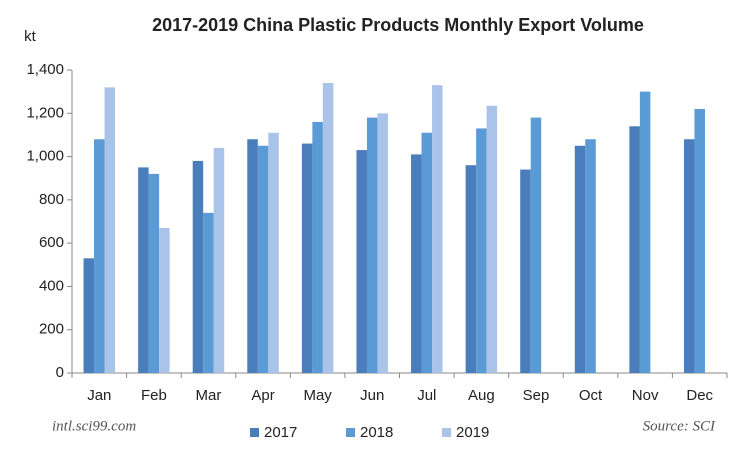 The image size is (741, 464). Describe the element at coordinates (45, 112) in the screenshot. I see `y-tick-label: 1,200` at that location.